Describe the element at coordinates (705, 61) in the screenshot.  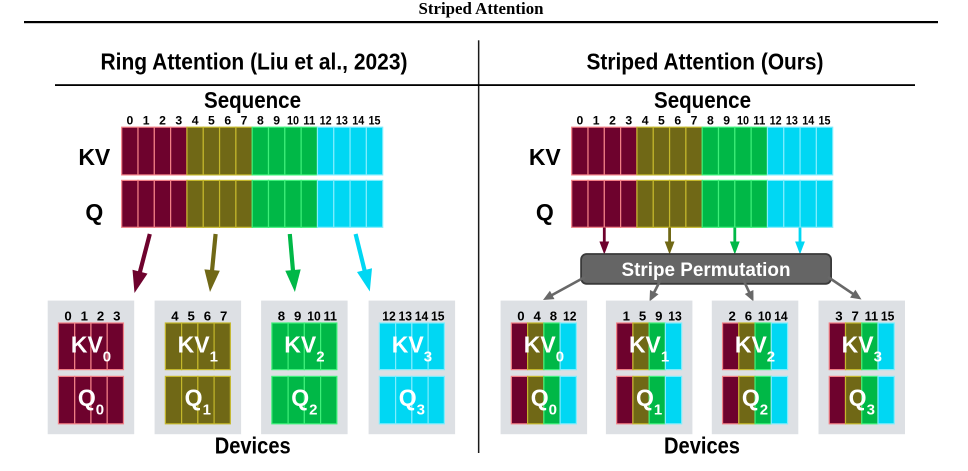
I see `svg-text: Striped Attention (Ours)` at that location.